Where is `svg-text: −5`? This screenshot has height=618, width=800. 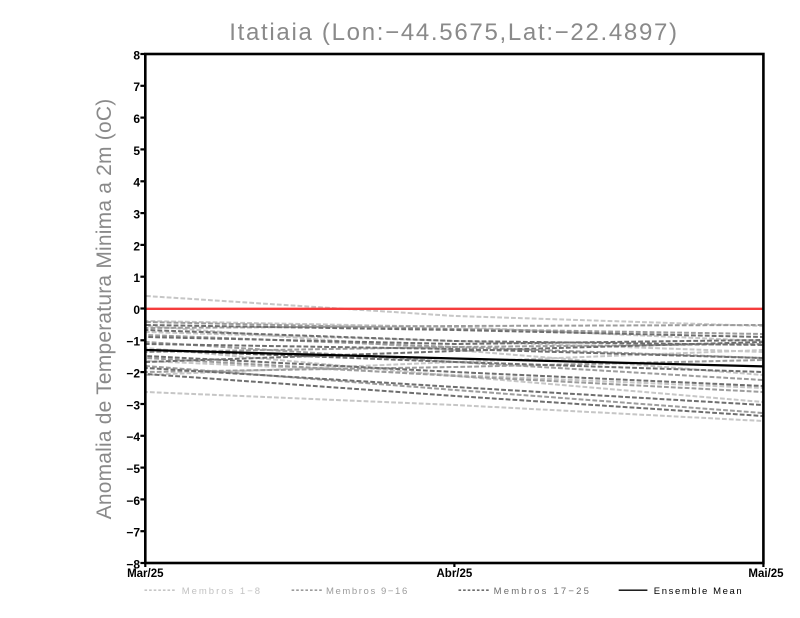 svg-text: −5 is located at coordinates (133, 469).